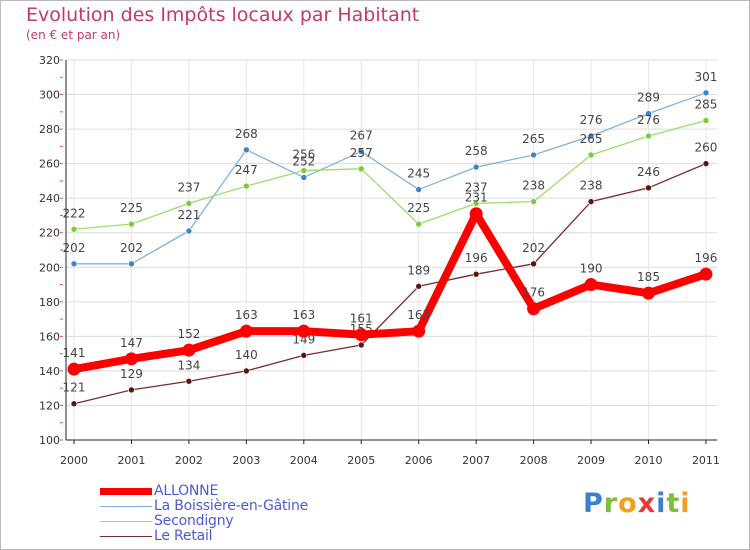 Image resolution: width=750 pixels, height=550 pixels. Describe the element at coordinates (418, 208) in the screenshot. I see `data-label-secondigny: 225` at that location.